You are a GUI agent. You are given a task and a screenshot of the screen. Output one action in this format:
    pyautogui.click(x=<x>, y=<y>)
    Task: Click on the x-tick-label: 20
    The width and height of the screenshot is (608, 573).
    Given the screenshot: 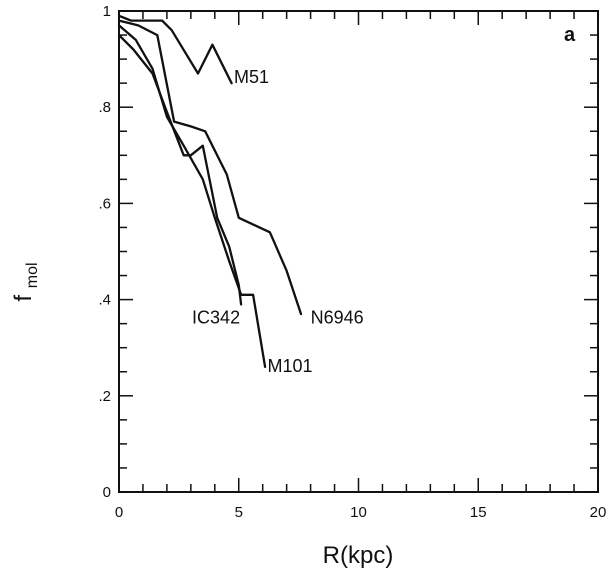 What is the action you would take?
    pyautogui.click(x=598, y=512)
    